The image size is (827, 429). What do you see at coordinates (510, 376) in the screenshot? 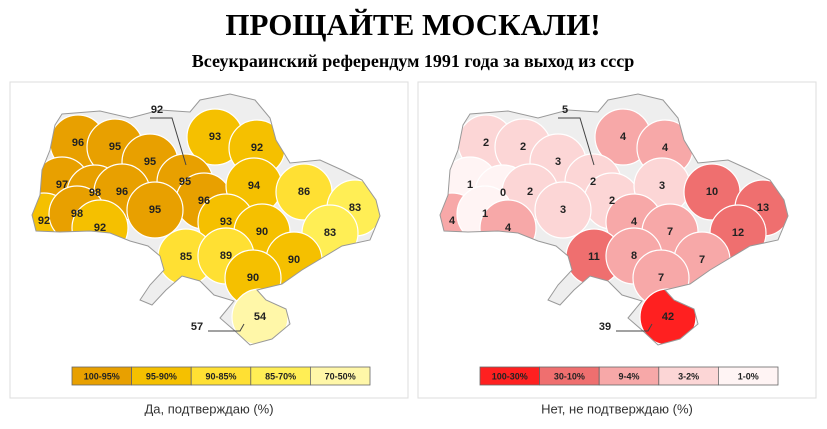
I see `legend-label: 100-30%` at bounding box center [510, 376].